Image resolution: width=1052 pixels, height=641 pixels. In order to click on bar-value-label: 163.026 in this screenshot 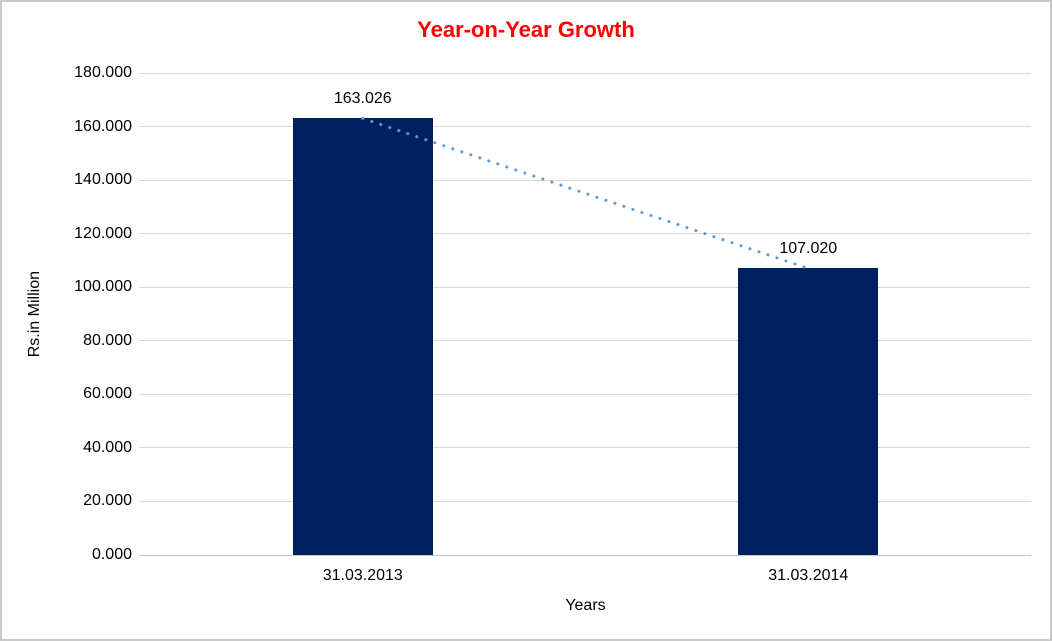, I will do `click(362, 99)`.